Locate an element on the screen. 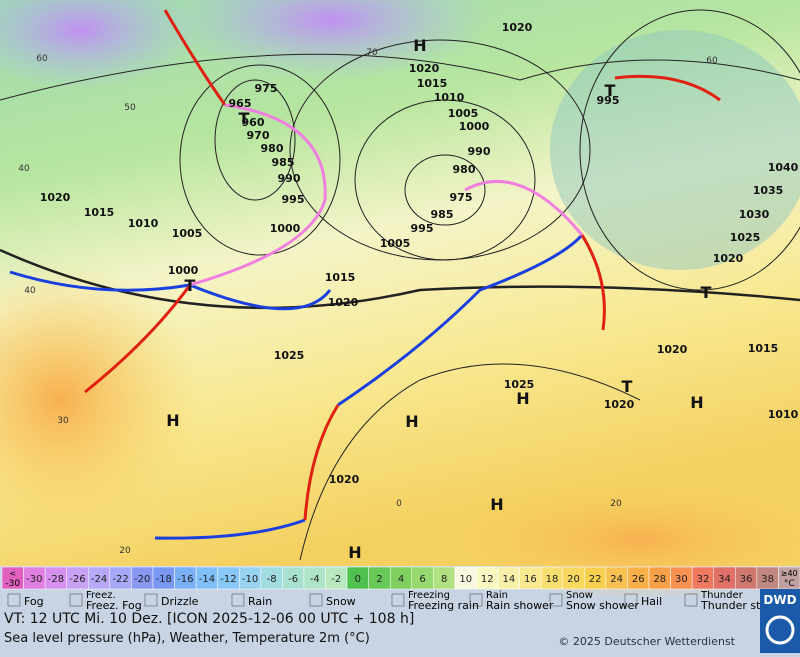 The height and width of the screenshot is (657, 800). scale-label: -14 is located at coordinates (207, 579).